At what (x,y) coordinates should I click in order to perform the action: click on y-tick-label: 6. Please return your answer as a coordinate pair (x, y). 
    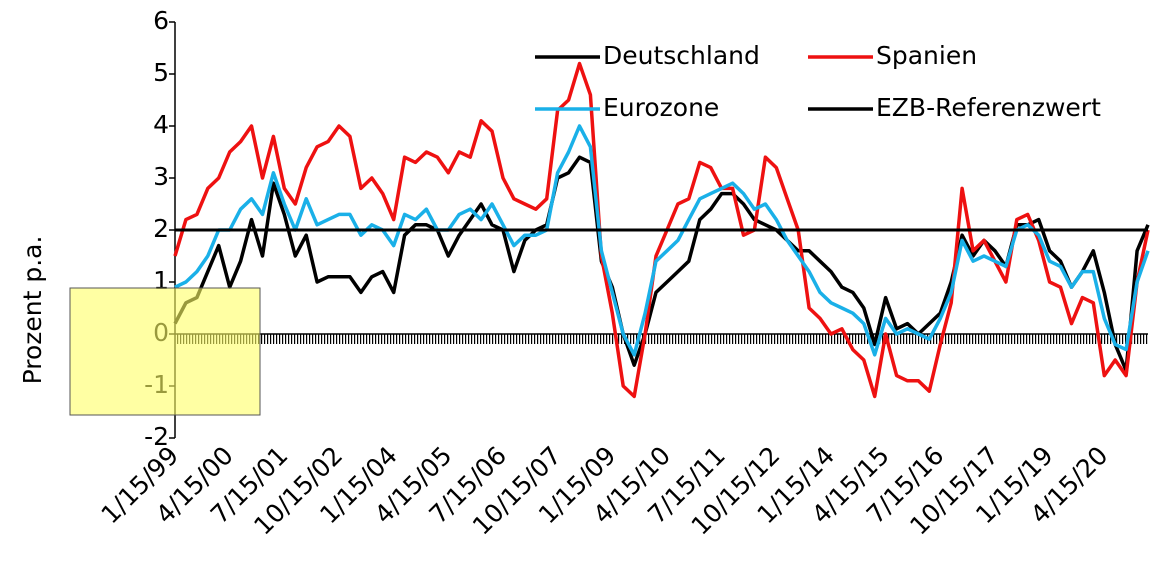
    Looking at the image, I should click on (161, 20).